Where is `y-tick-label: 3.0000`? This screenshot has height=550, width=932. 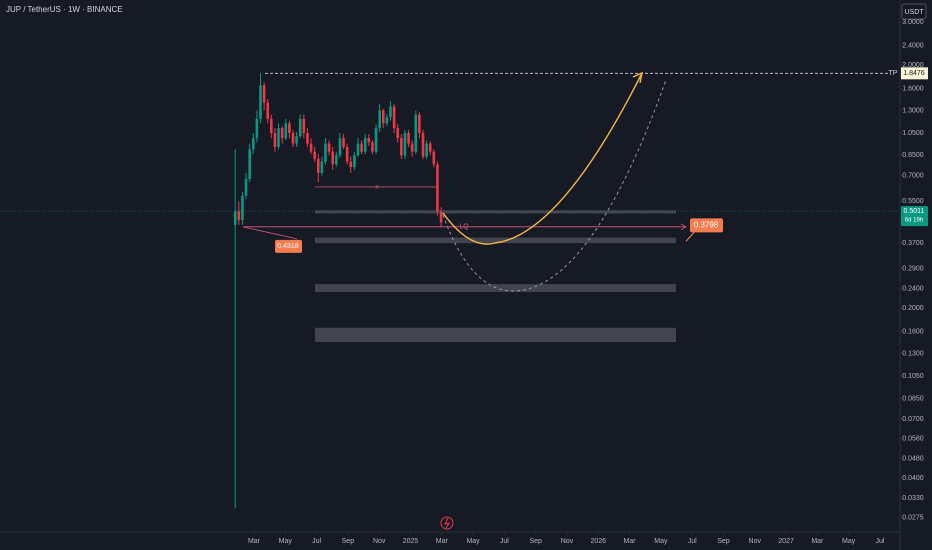 y-tick-label: 3.0000 is located at coordinates (913, 22).